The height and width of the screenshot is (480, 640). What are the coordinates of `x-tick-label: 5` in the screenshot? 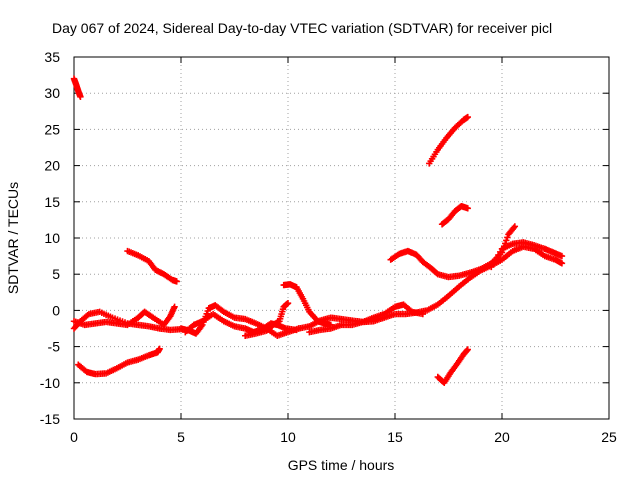 It's located at (181, 437).